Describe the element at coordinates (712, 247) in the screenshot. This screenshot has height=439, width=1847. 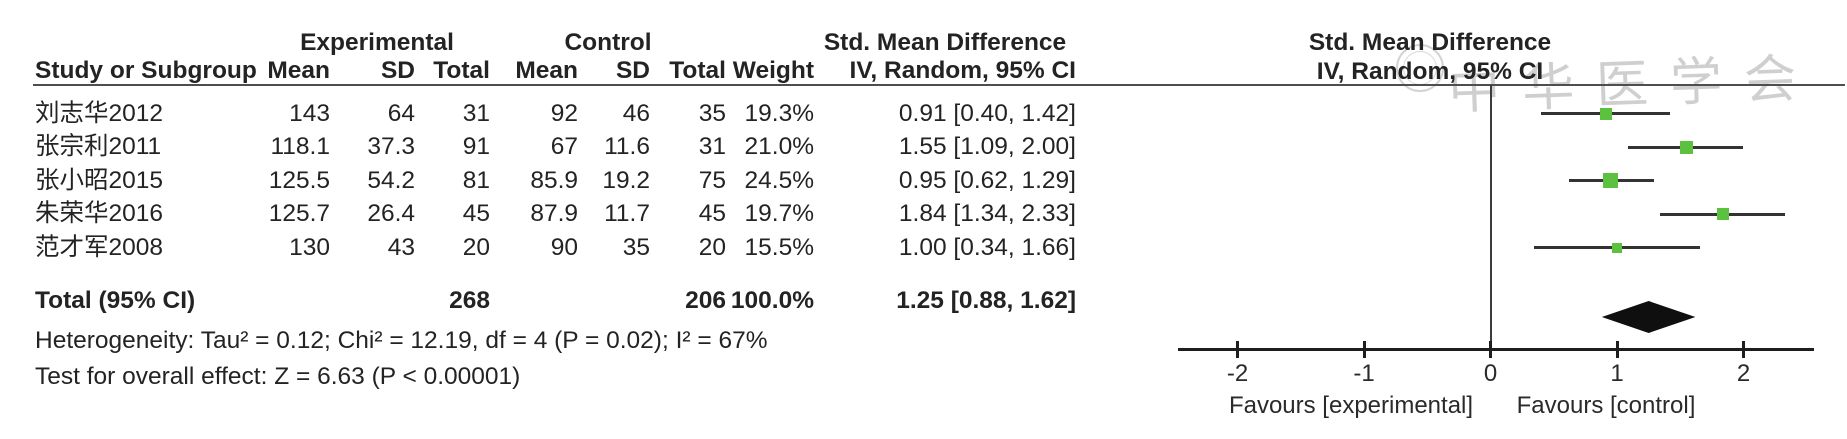
I see `ctrl-total: 20` at that location.